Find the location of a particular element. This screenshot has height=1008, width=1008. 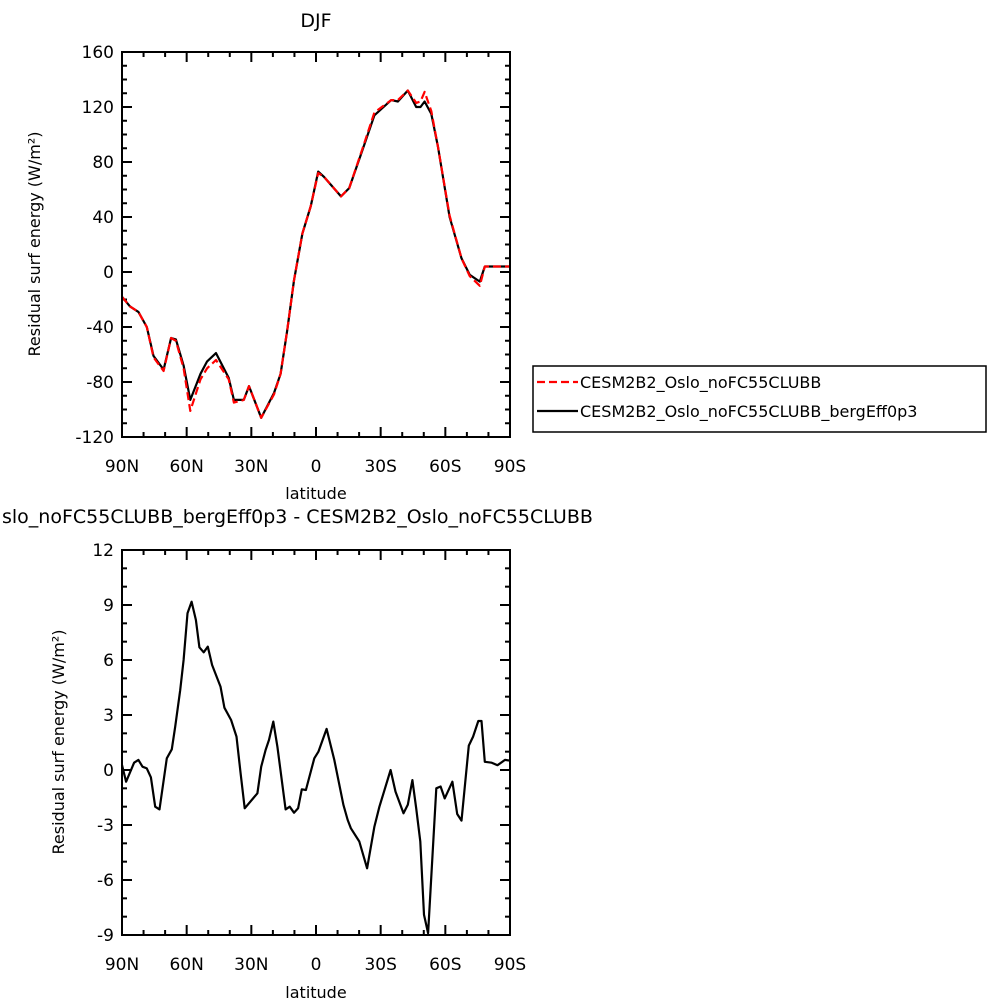

y-tick-label: -80 is located at coordinates (100, 383).